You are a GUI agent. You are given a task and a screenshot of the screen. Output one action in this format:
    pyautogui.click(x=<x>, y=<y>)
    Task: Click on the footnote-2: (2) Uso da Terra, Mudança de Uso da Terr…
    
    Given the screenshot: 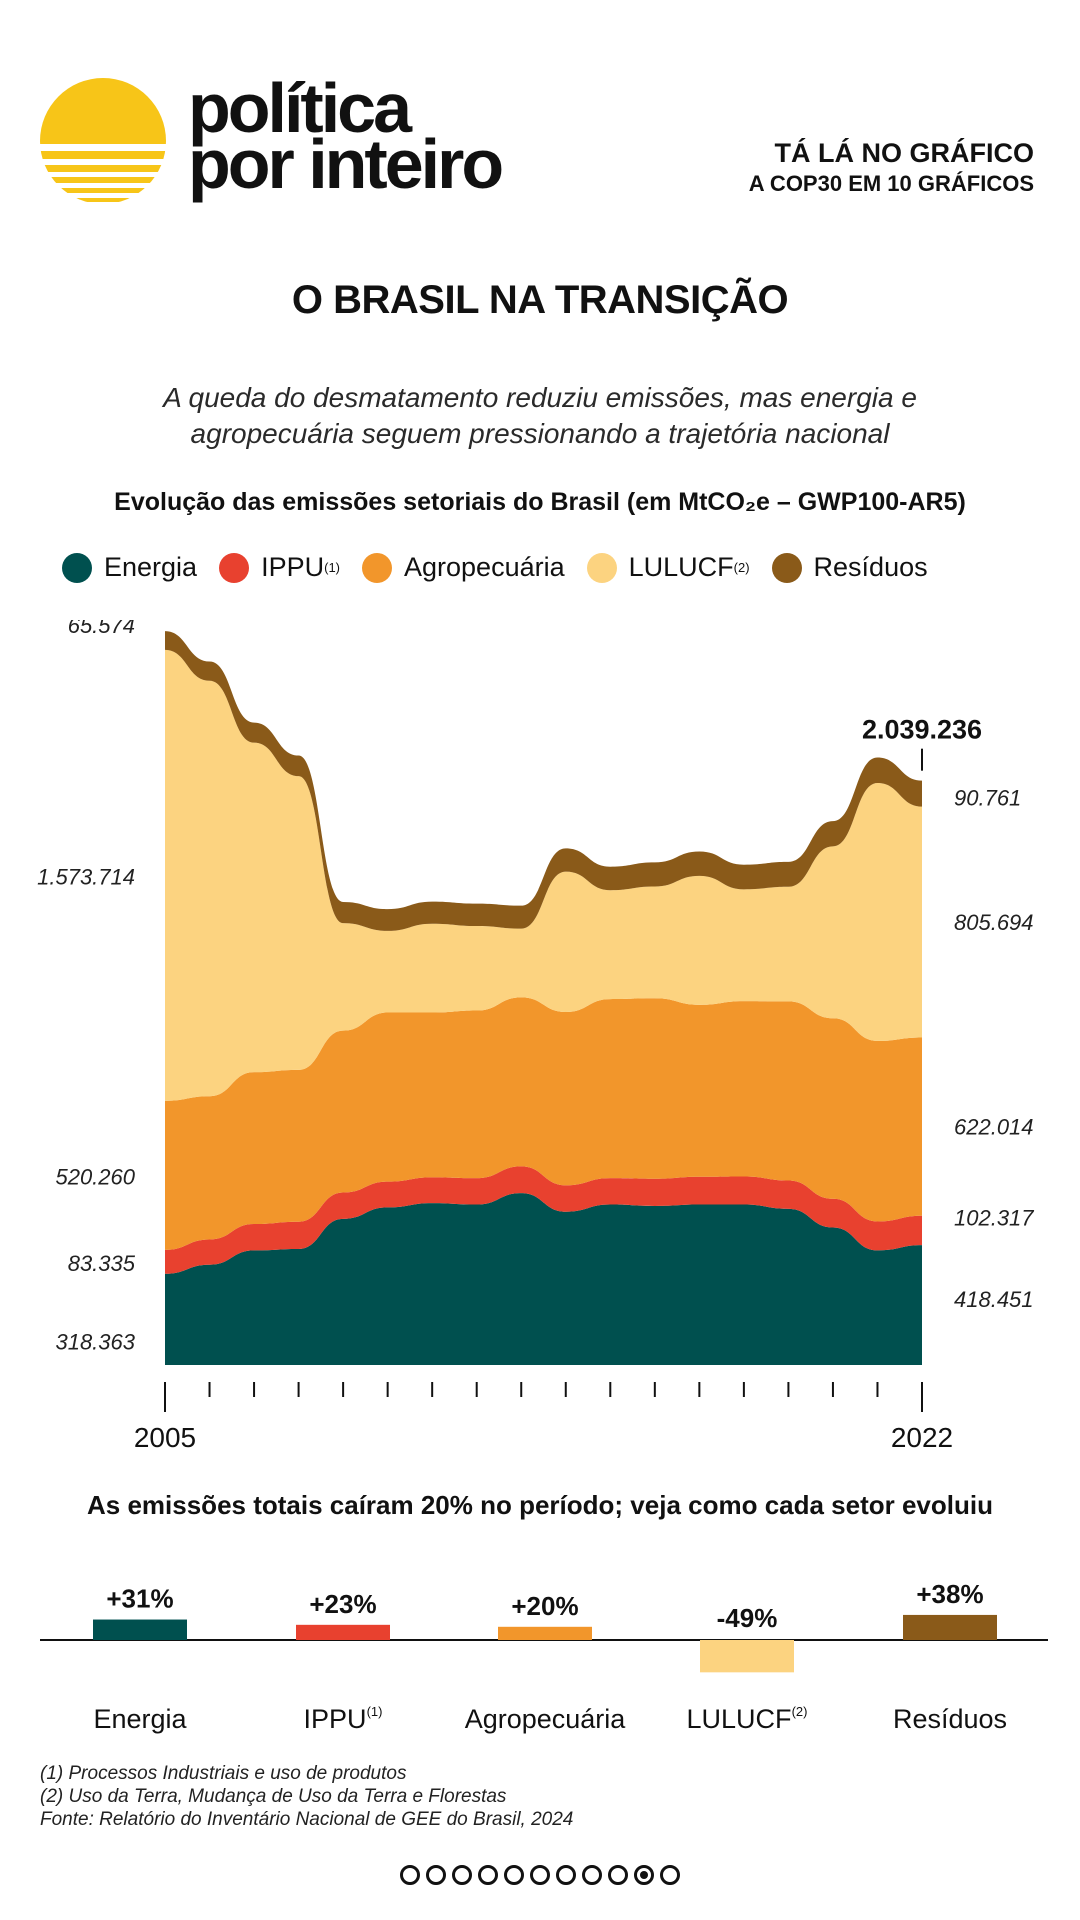 What is the action you would take?
    pyautogui.click(x=273, y=1796)
    